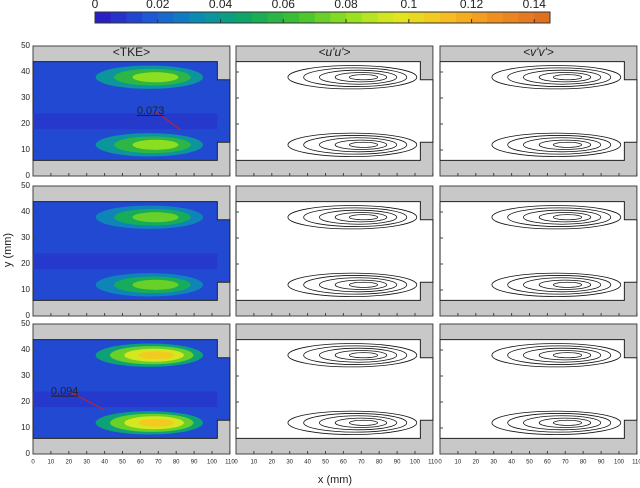 This screenshot has height=488, width=640. What do you see at coordinates (535, 5) in the screenshot?
I see `colorbar-tick-label: 0.14` at bounding box center [535, 5].